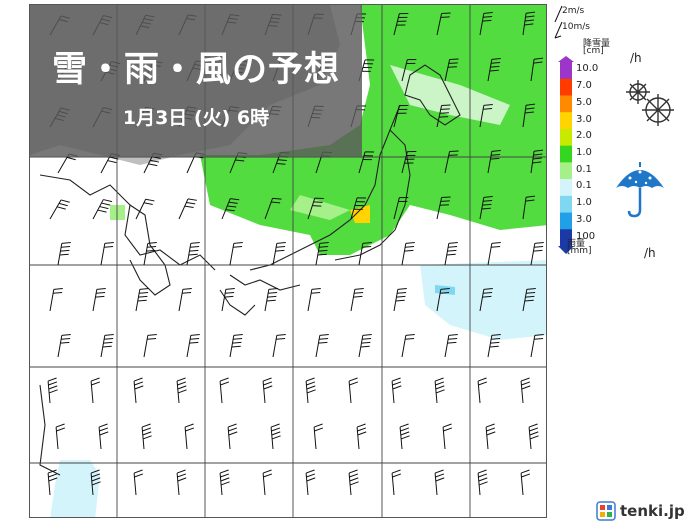  I want to click on color-scale, so click(566, 155).